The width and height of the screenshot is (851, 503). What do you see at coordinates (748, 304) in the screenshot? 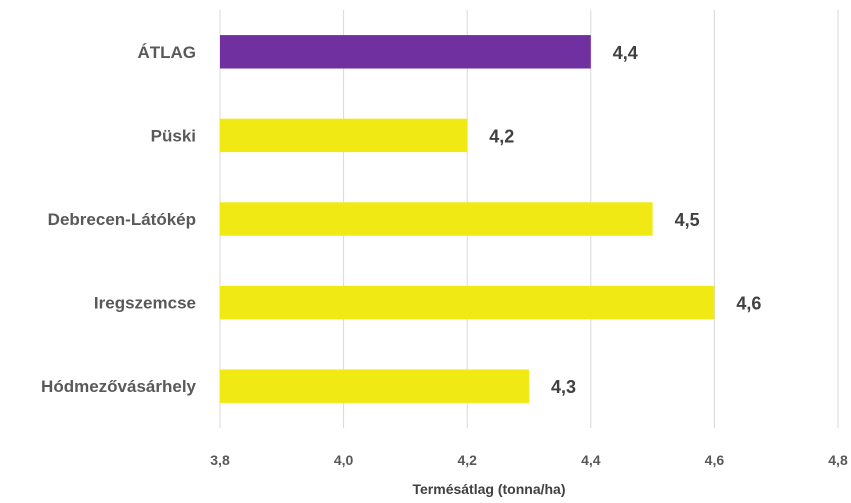
I see `data-label: 4,6` at bounding box center [748, 304].